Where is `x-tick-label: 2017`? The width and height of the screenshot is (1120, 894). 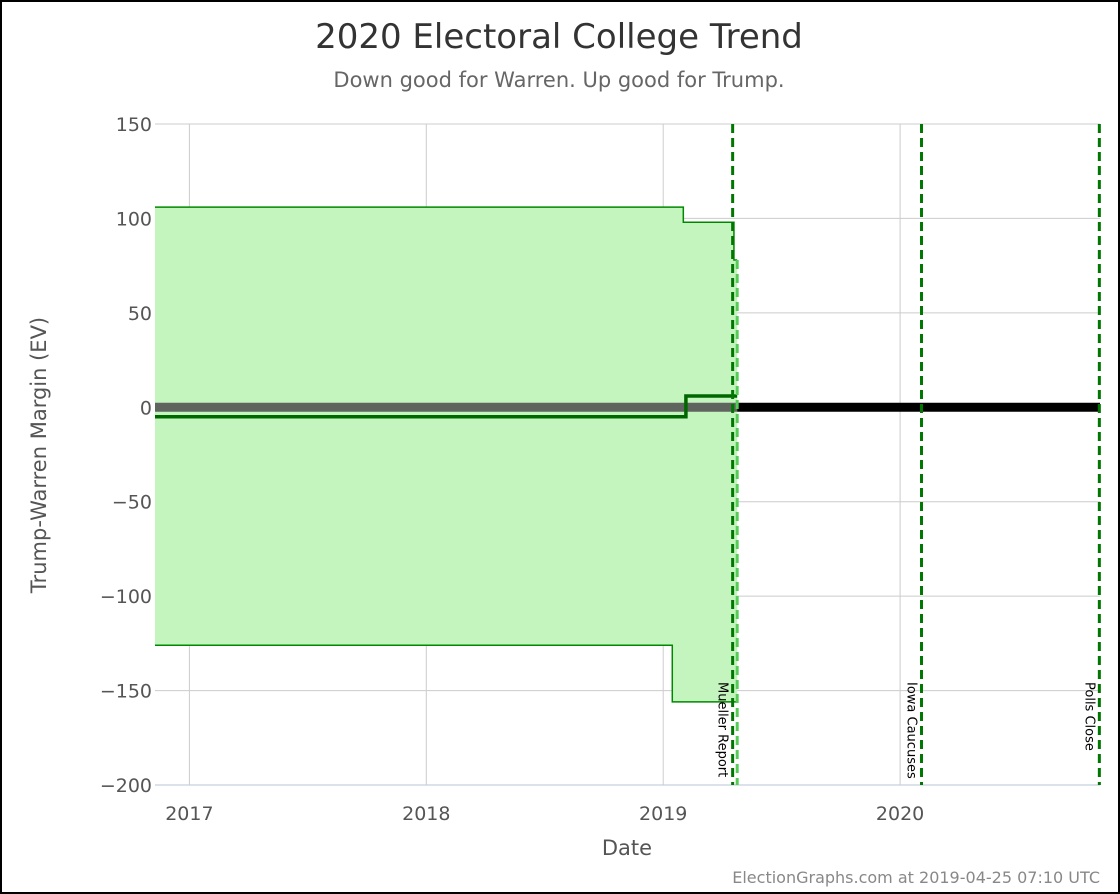 x-tick-label: 2017 is located at coordinates (189, 814).